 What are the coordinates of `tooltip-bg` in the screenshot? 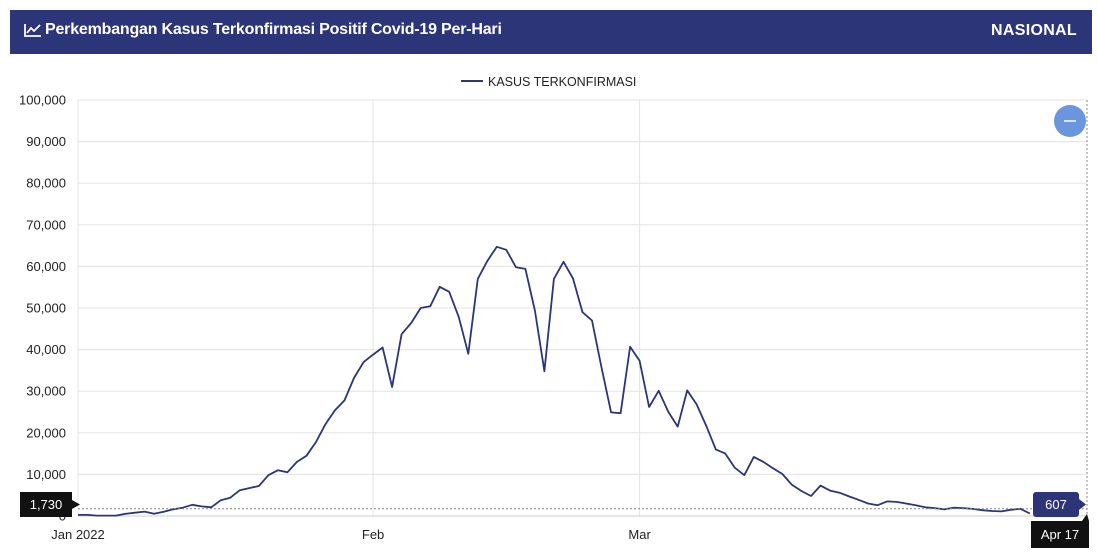 It's located at (1056, 504).